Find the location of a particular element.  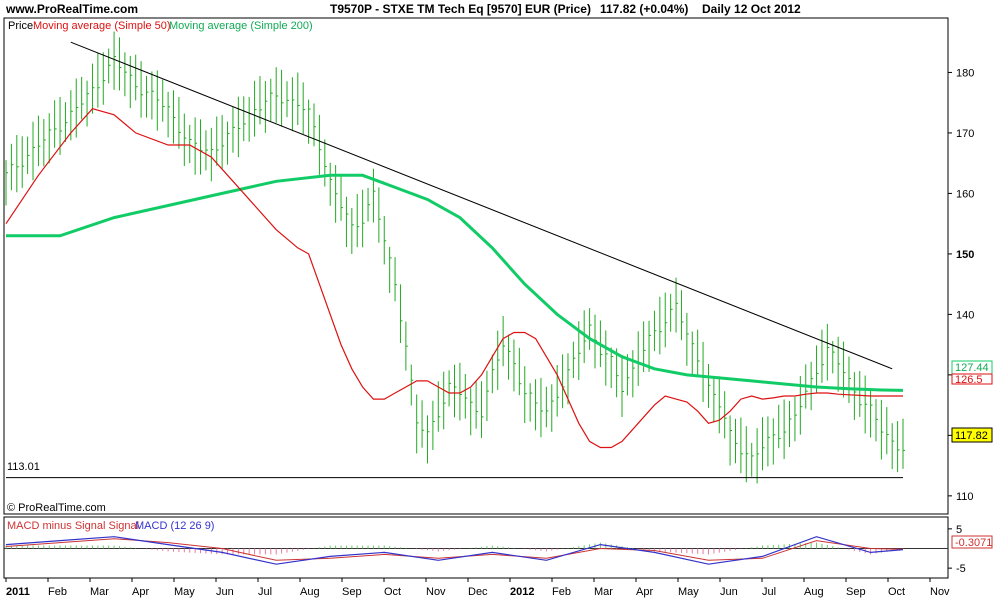

macd-hist-legend: MACD minus Signal Signal is located at coordinates (73, 526).